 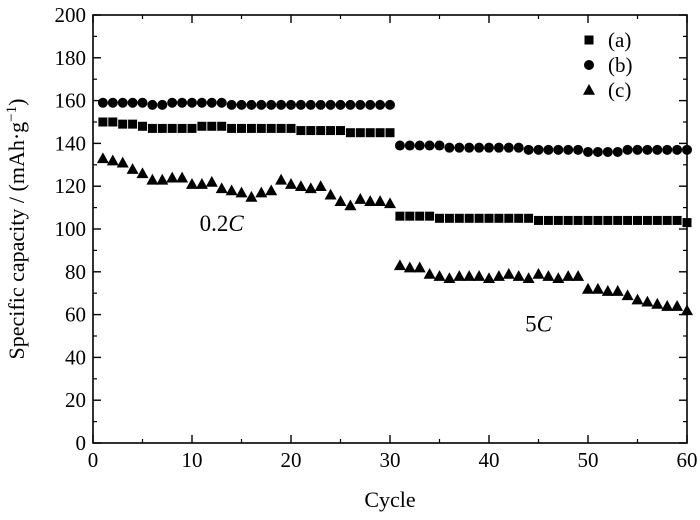 I want to click on x-tick-label: 50, so click(x=588, y=460).